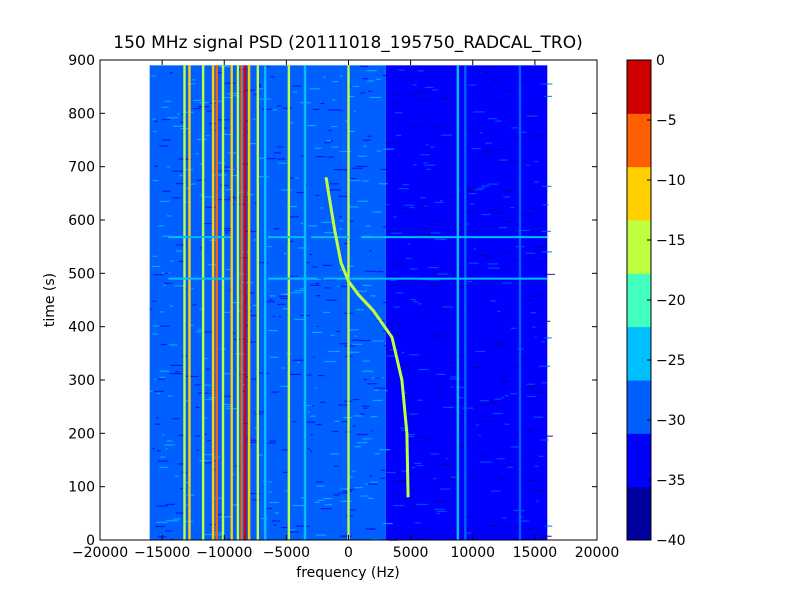 This screenshot has height=600, width=800. Describe the element at coordinates (597, 553) in the screenshot. I see `x-tick-label: 20000` at that location.